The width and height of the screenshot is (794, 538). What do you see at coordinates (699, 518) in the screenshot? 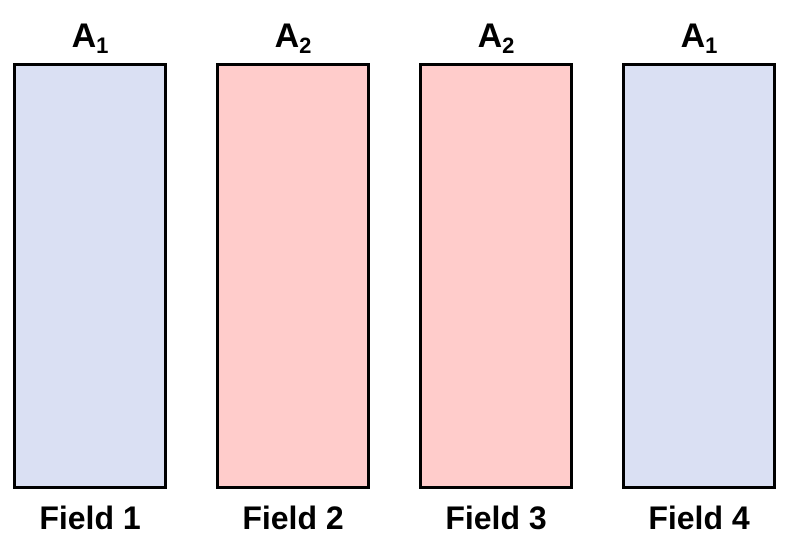
I see `field-label: Field 4` at bounding box center [699, 518].